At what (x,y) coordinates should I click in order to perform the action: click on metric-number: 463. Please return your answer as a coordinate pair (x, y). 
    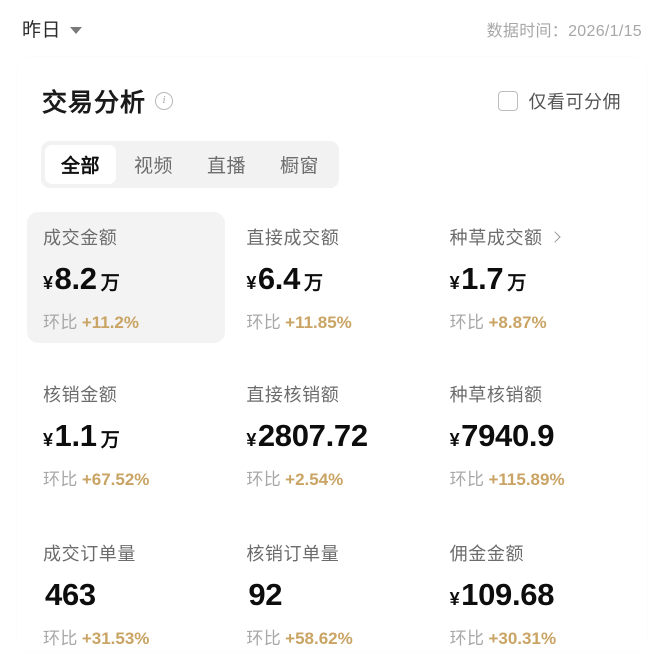
    Looking at the image, I should click on (70, 594).